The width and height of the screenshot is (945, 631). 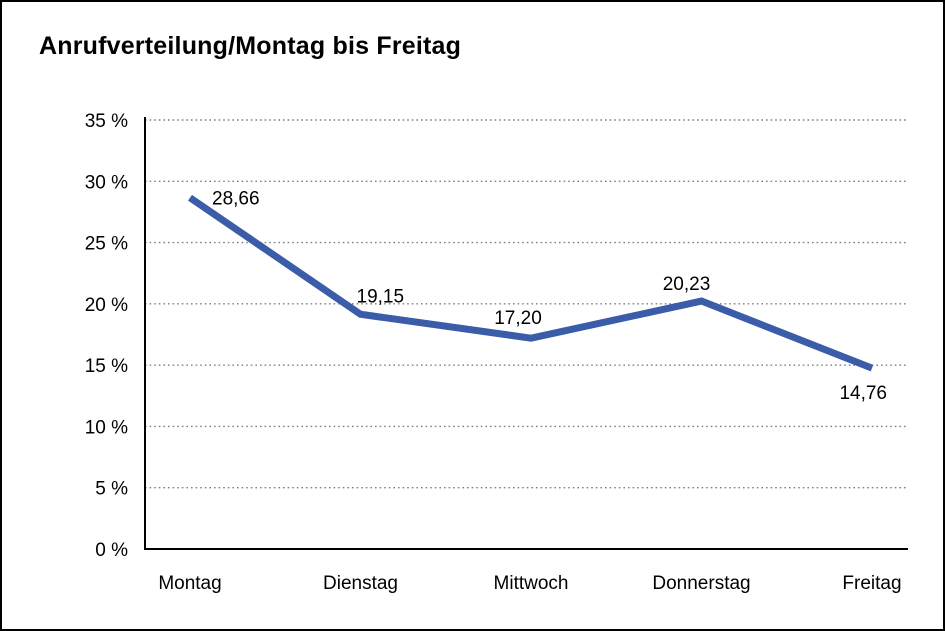 What do you see at coordinates (381, 296) in the screenshot?
I see `data-point-label: 19,15` at bounding box center [381, 296].